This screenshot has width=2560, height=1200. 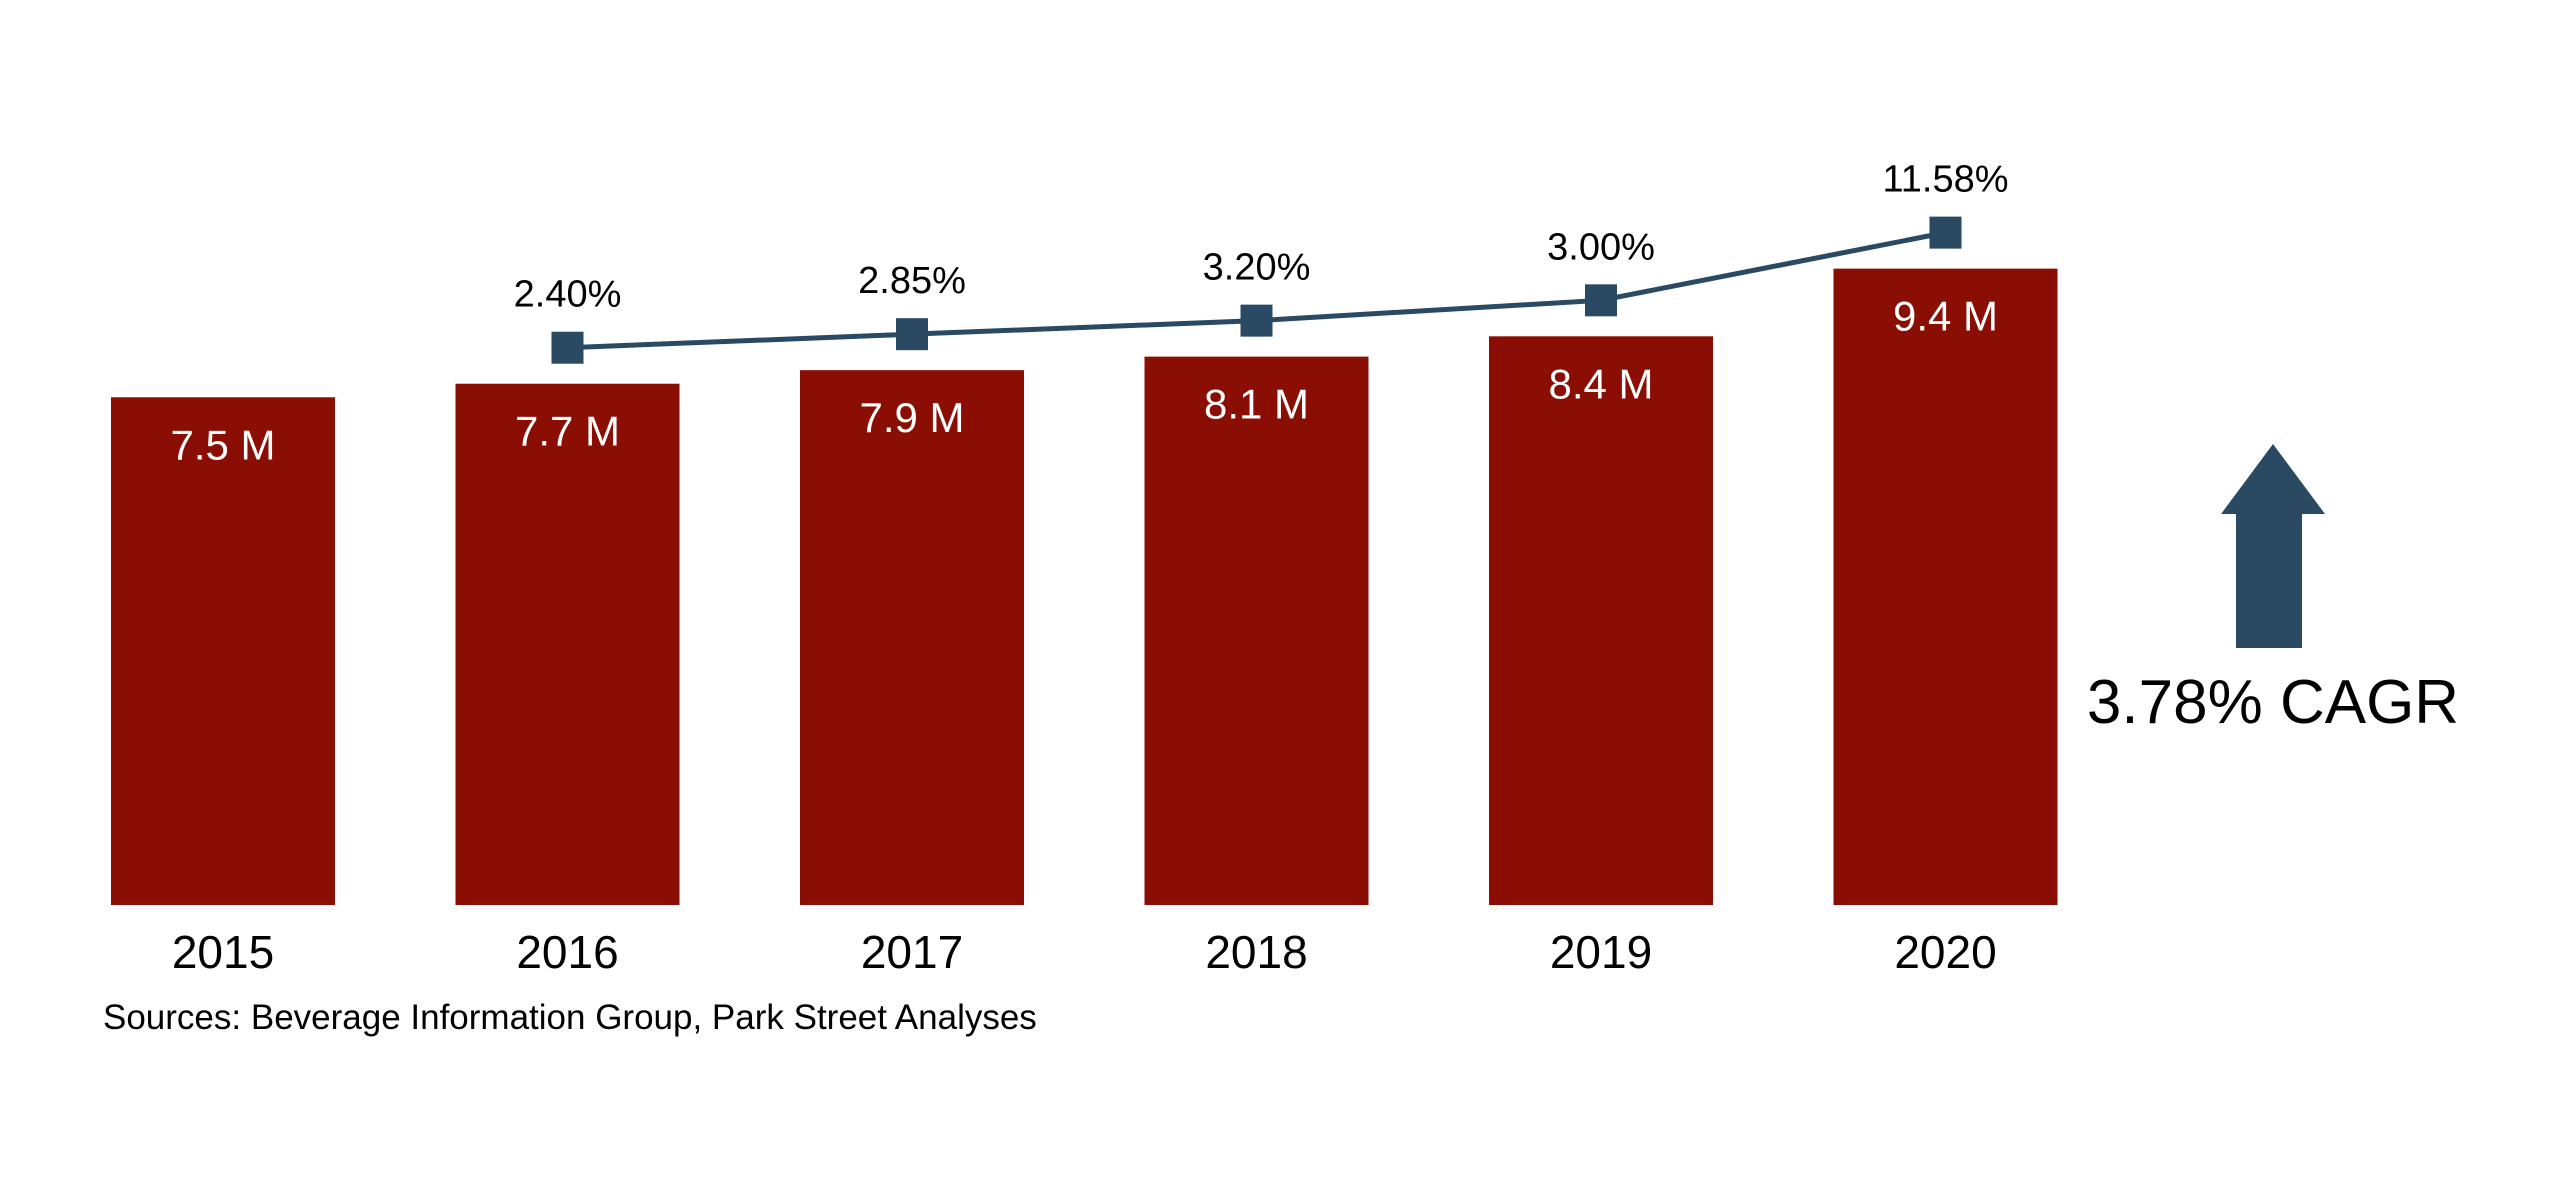 I want to click on bar-2019, so click(x=1601, y=620).